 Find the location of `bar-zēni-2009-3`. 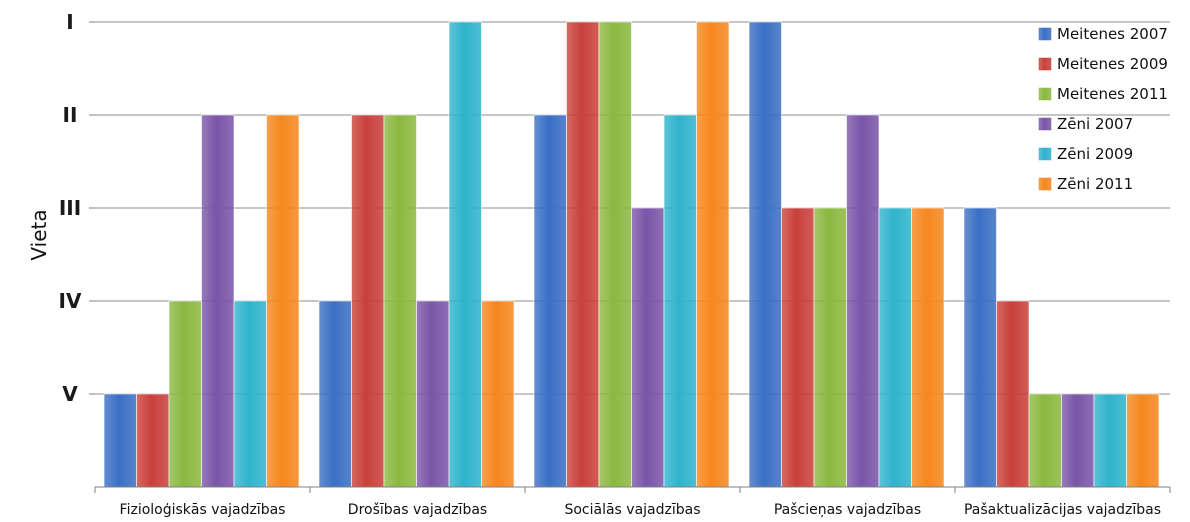

bar-zēni-2009-3 is located at coordinates (895, 347).